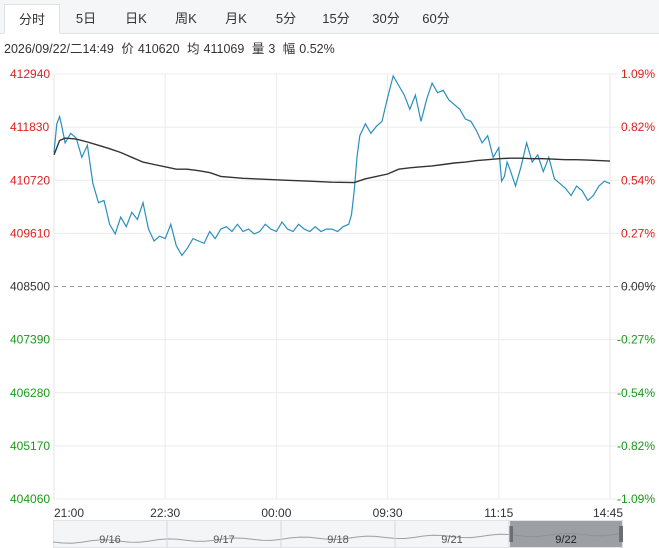 The height and width of the screenshot is (548, 659). I want to click on navigator-date-label: 9/17, so click(223, 540).